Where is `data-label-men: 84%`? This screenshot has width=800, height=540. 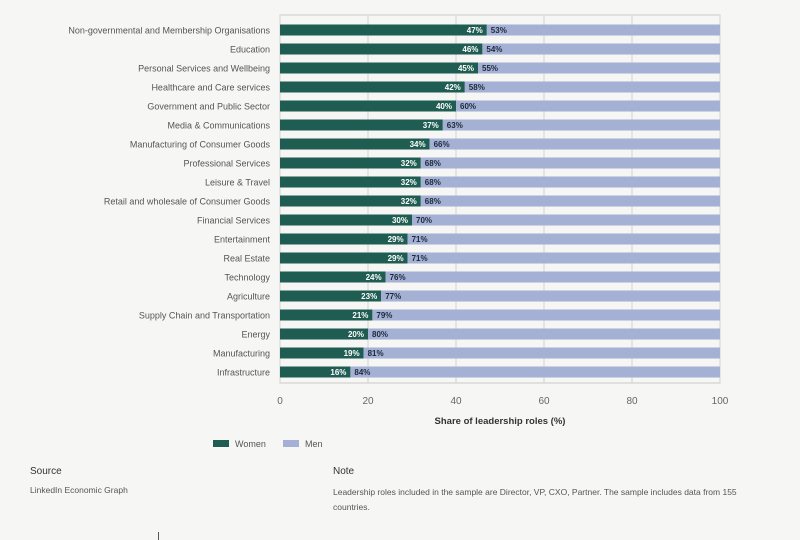
data-label-men: 84% is located at coordinates (362, 372).